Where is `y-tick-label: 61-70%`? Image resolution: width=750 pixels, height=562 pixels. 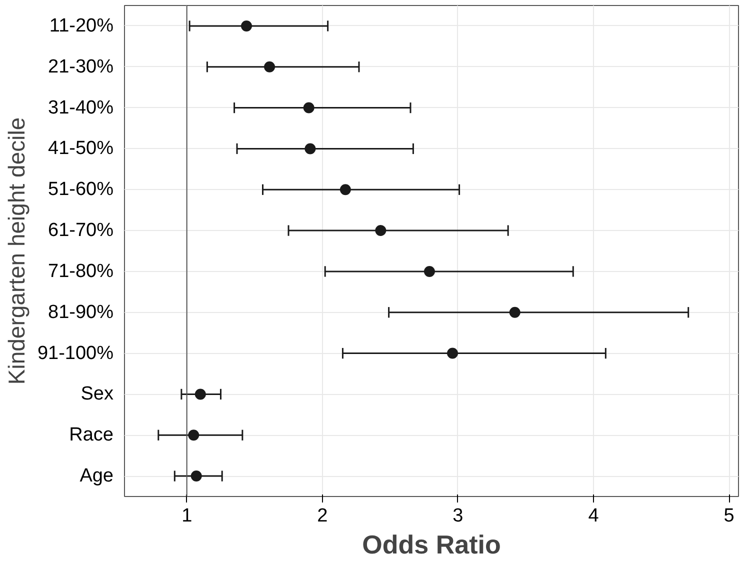 y-tick-label: 61-70% is located at coordinates (81, 231).